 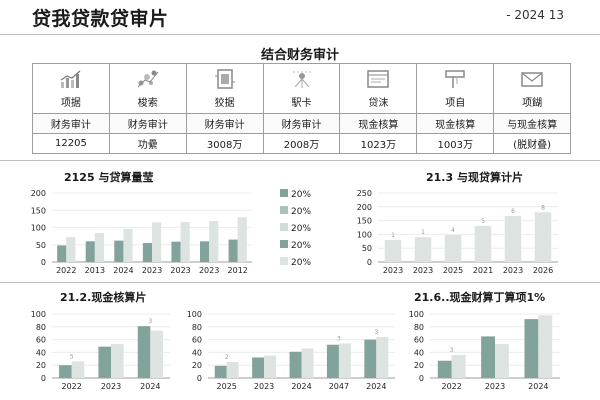 I want to click on summary-value-cell: 1023万, so click(x=379, y=144).